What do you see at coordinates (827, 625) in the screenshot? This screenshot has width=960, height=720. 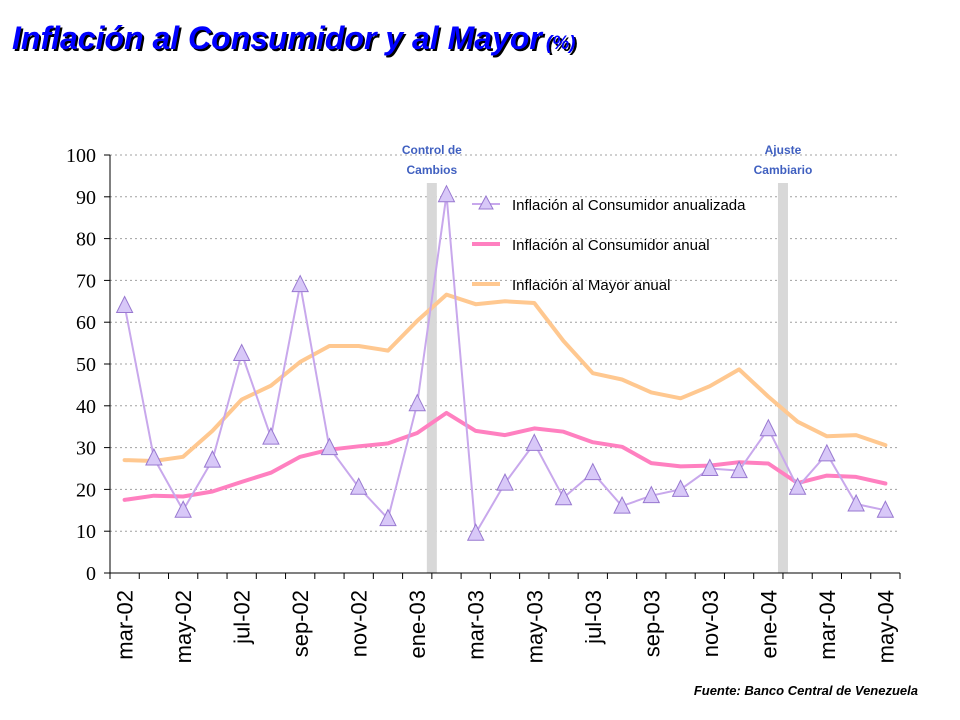 I see `x-tick-label: mar-04` at bounding box center [827, 625].